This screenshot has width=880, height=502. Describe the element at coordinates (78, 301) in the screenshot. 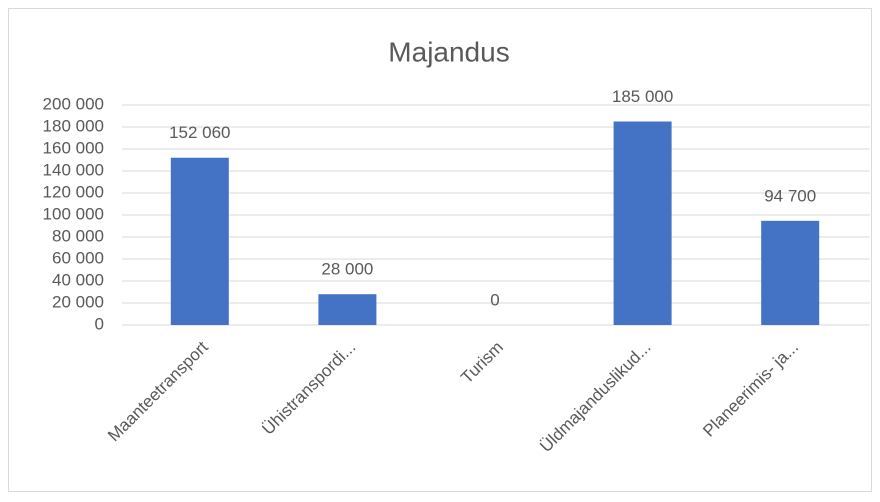

I see `y-tick-label: 20 000` at that location.